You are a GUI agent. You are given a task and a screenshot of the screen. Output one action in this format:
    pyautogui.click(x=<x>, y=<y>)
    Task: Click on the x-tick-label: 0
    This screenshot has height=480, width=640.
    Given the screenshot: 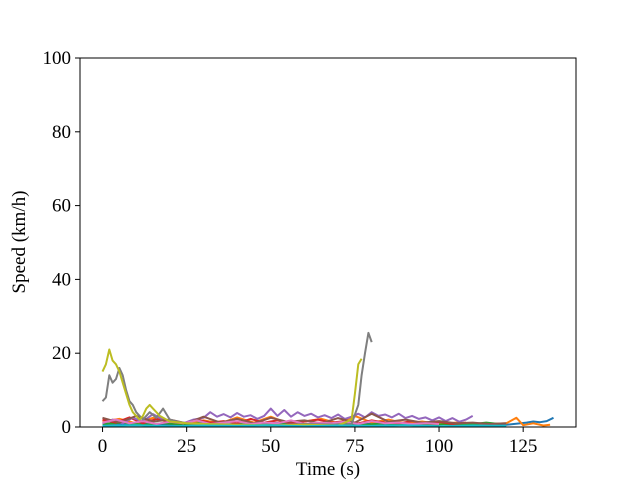 What is the action you would take?
    pyautogui.click(x=103, y=446)
    